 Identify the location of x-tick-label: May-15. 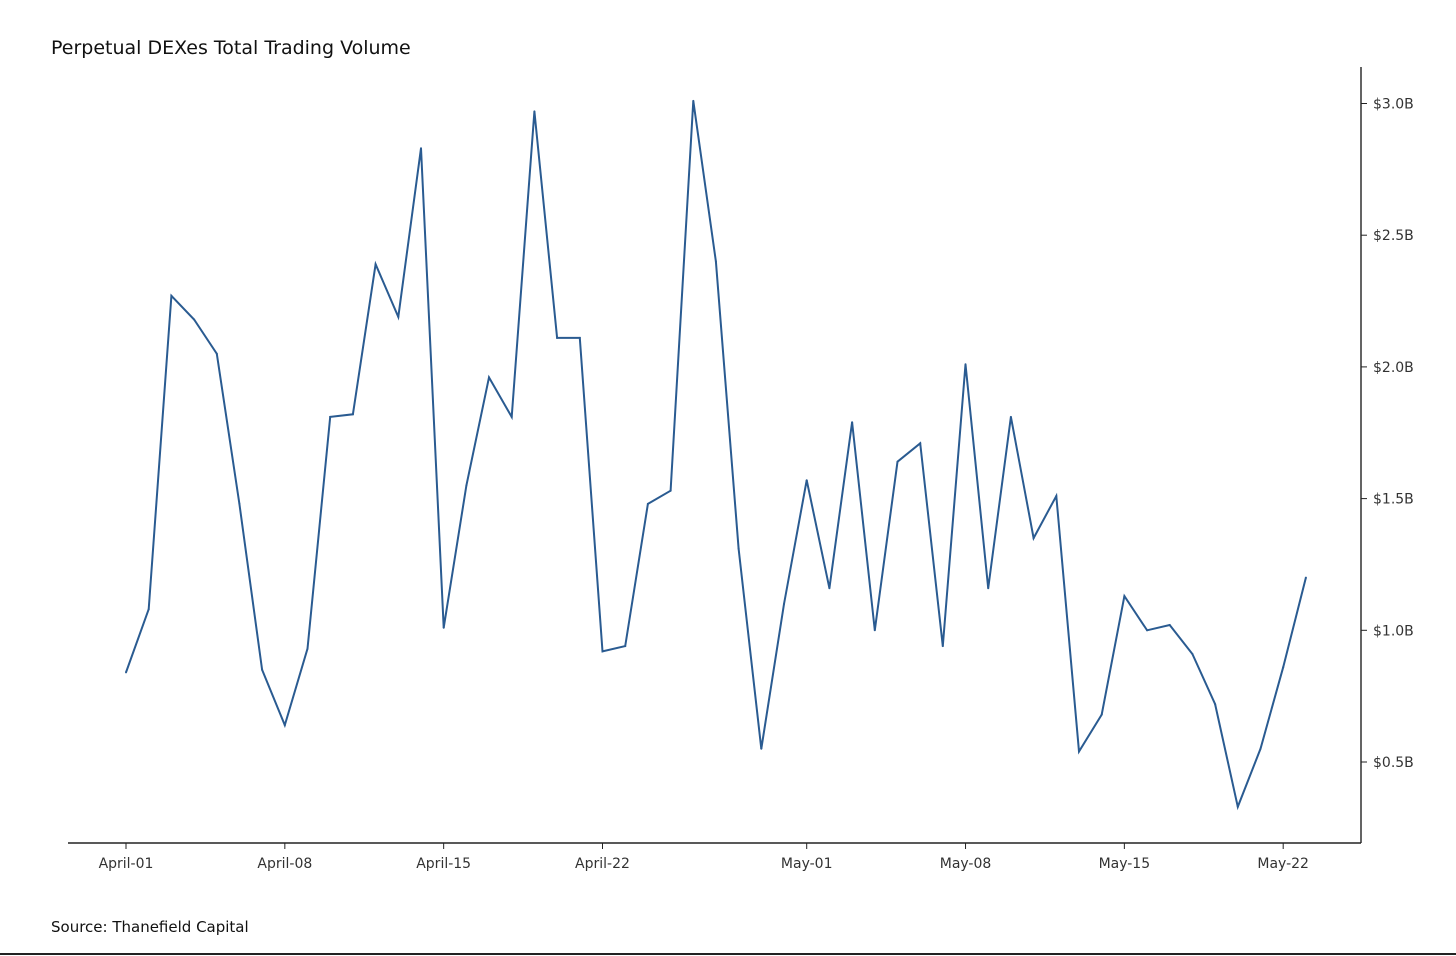
(1125, 864).